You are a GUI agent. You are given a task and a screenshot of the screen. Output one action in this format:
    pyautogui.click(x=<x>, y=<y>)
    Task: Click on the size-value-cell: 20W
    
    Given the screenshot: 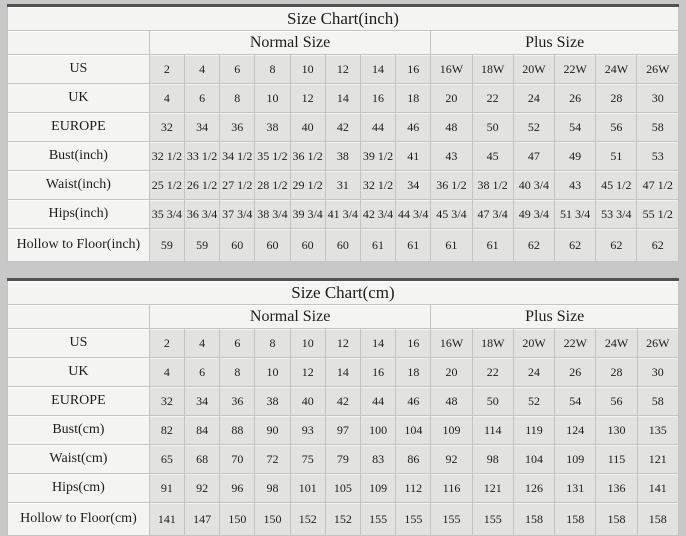 What is the action you would take?
    pyautogui.click(x=534, y=69)
    